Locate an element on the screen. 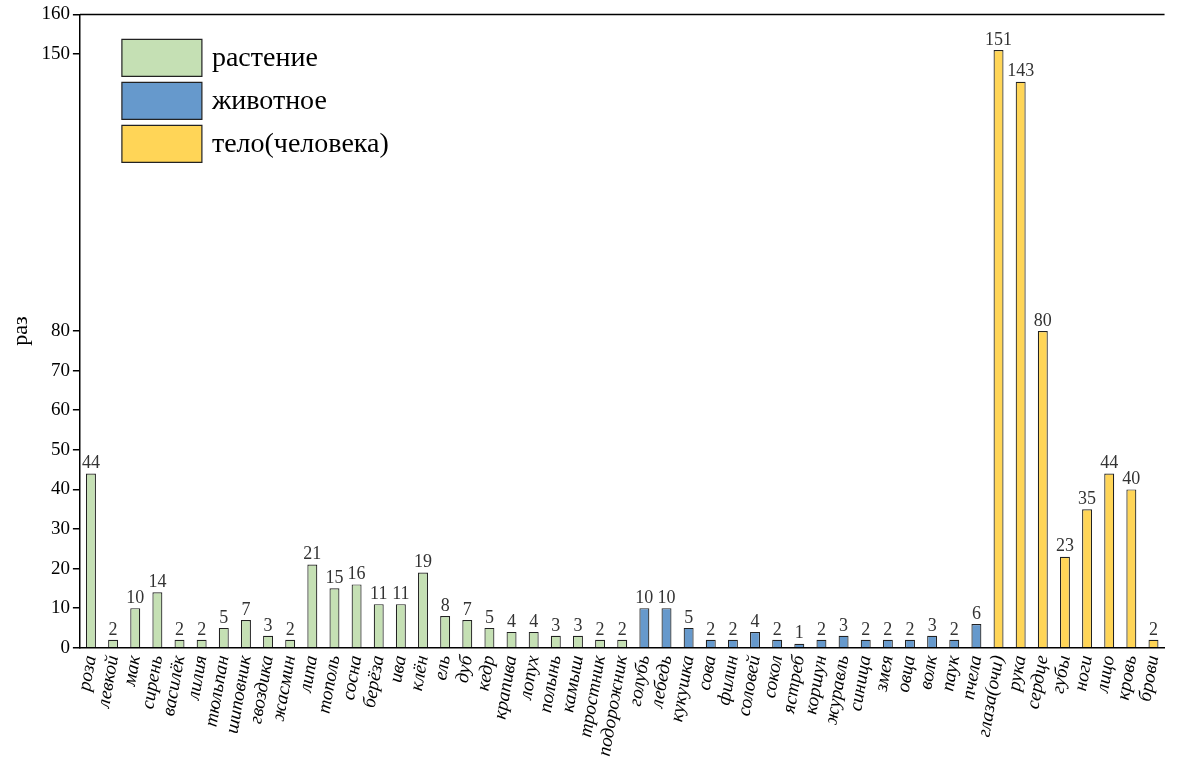  x-tick-label: паук is located at coordinates (950, 672).